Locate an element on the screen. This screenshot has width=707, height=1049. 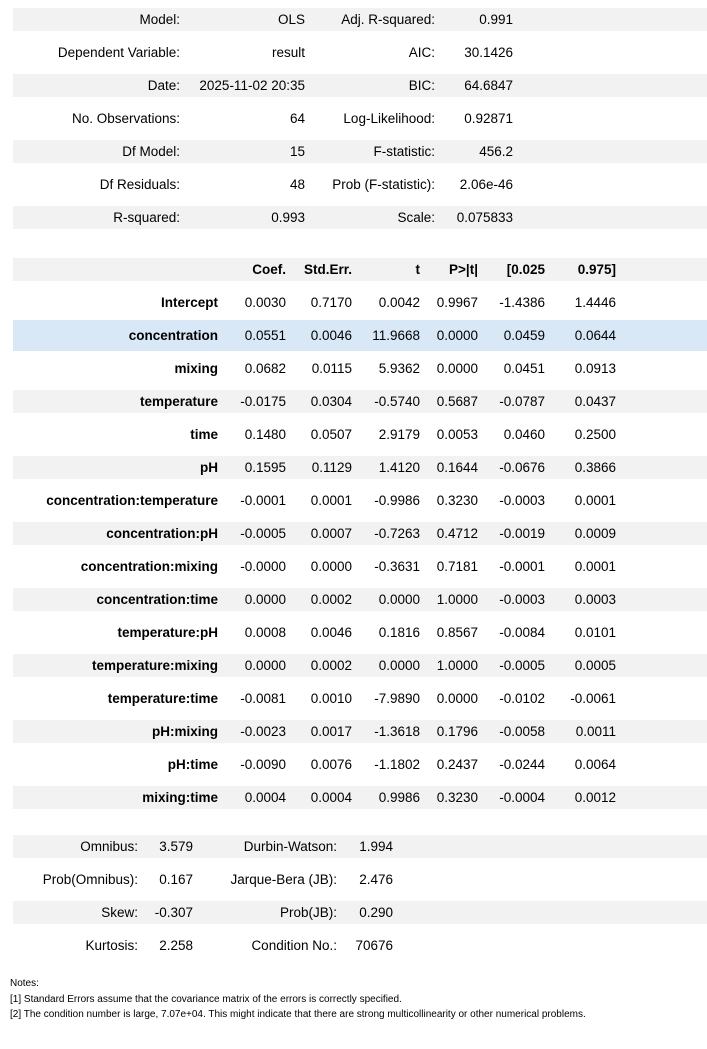
table-cell: Omnibus: is located at coordinates (109, 846).